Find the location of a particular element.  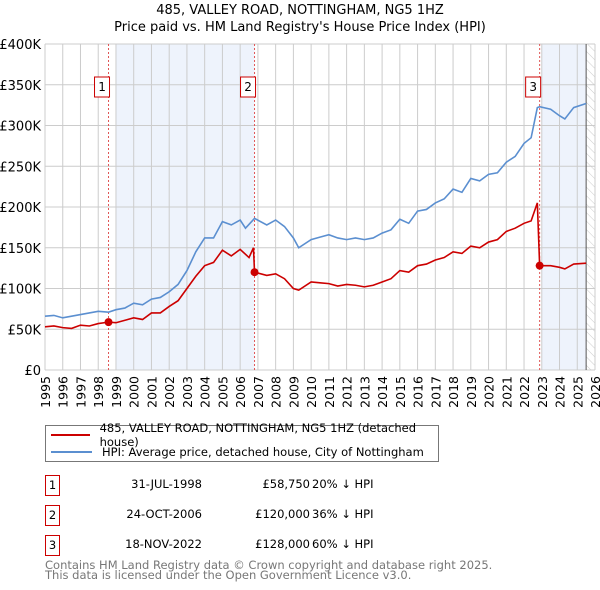

x-tick-label: 2017 is located at coordinates (435, 392).